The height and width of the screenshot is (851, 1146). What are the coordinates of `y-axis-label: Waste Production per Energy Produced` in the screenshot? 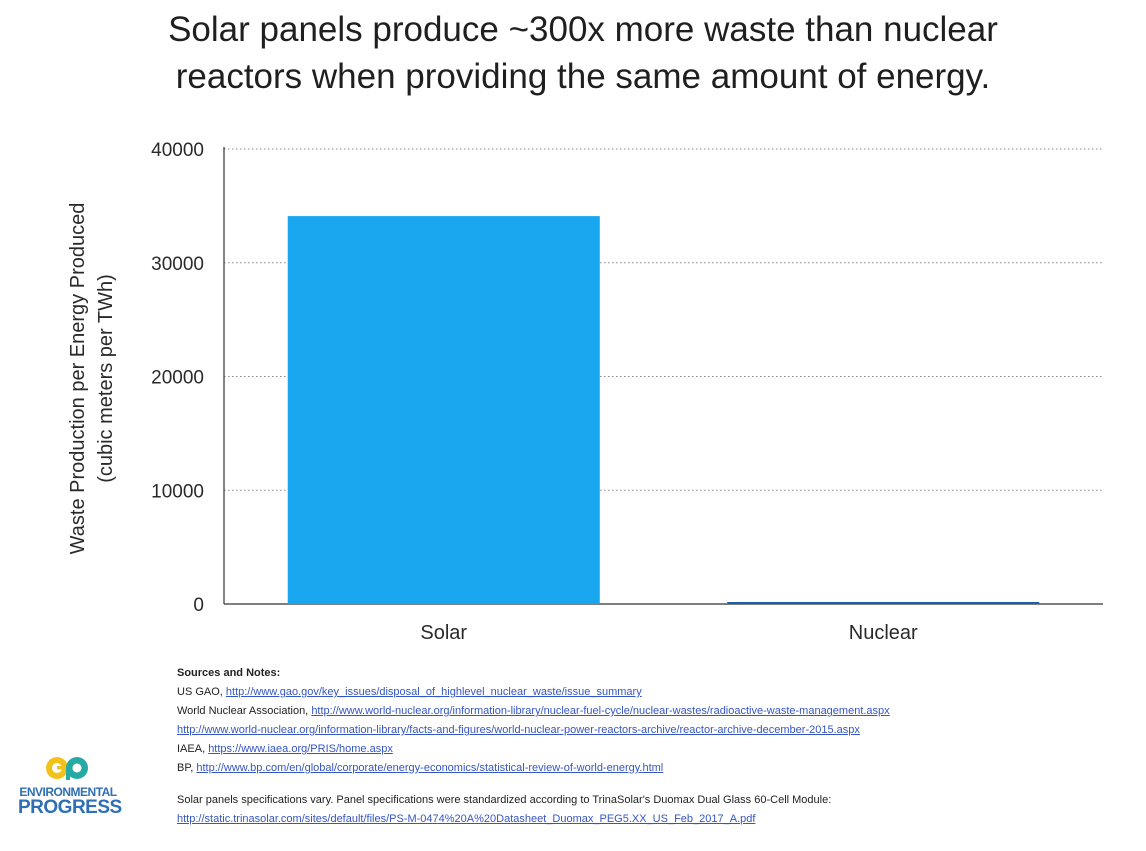 It's located at (78, 379).